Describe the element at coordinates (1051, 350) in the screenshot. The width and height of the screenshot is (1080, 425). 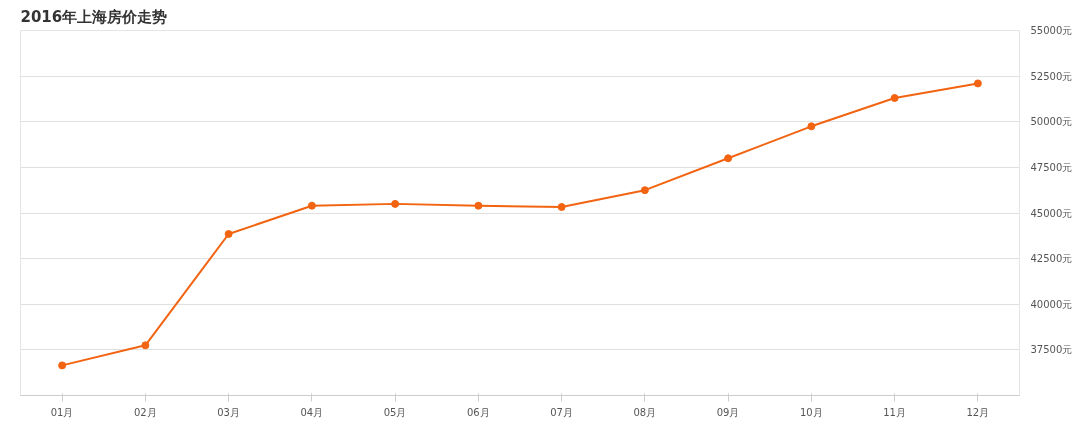
I see `y-tick-label: 37500元` at that location.